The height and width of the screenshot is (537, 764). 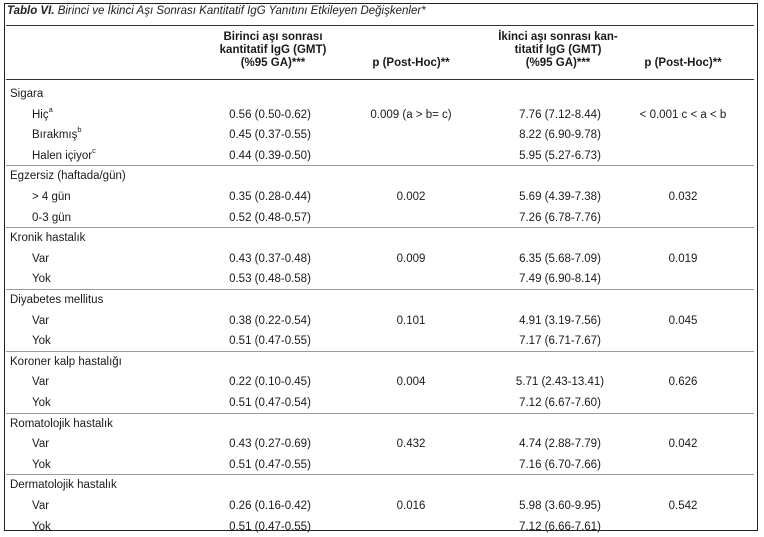 I want to click on second-gmt-cell: 4.74 (2.88-7.79), so click(x=560, y=444).